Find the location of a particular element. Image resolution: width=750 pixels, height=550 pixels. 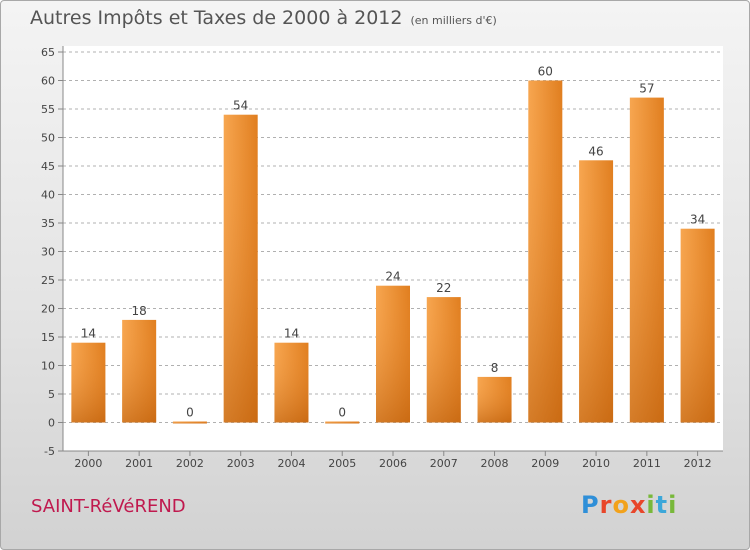

y-tick-label: -5 is located at coordinates (49, 451).